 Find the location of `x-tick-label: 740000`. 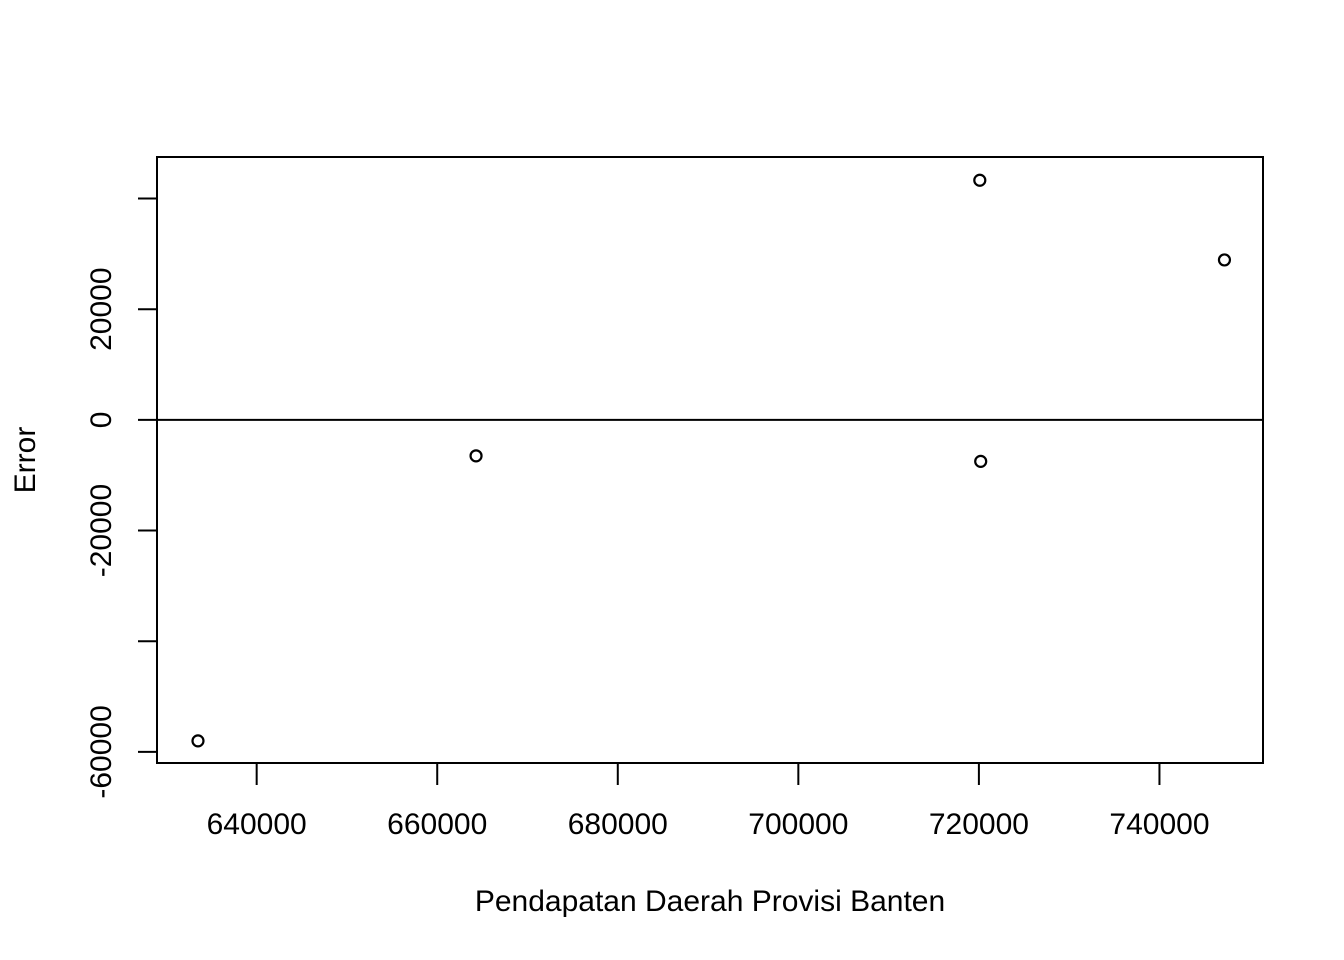

x-tick-label: 740000 is located at coordinates (1159, 824).